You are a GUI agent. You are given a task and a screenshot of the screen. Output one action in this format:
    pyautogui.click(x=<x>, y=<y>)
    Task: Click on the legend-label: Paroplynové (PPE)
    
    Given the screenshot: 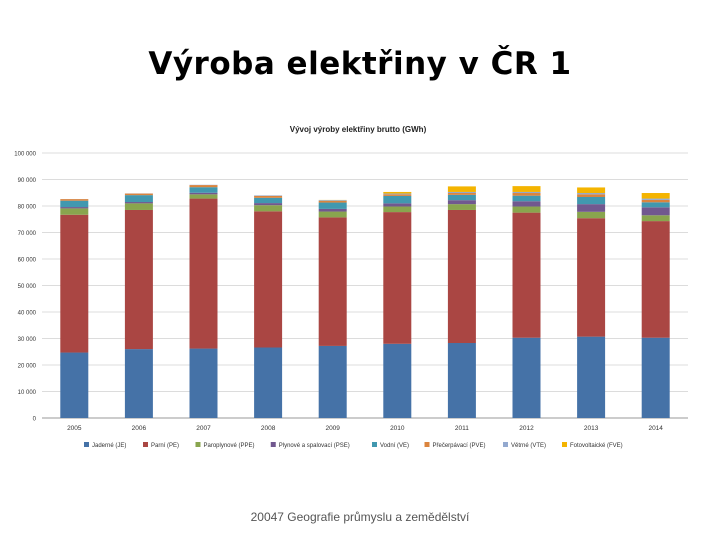 What is the action you would take?
    pyautogui.click(x=229, y=446)
    